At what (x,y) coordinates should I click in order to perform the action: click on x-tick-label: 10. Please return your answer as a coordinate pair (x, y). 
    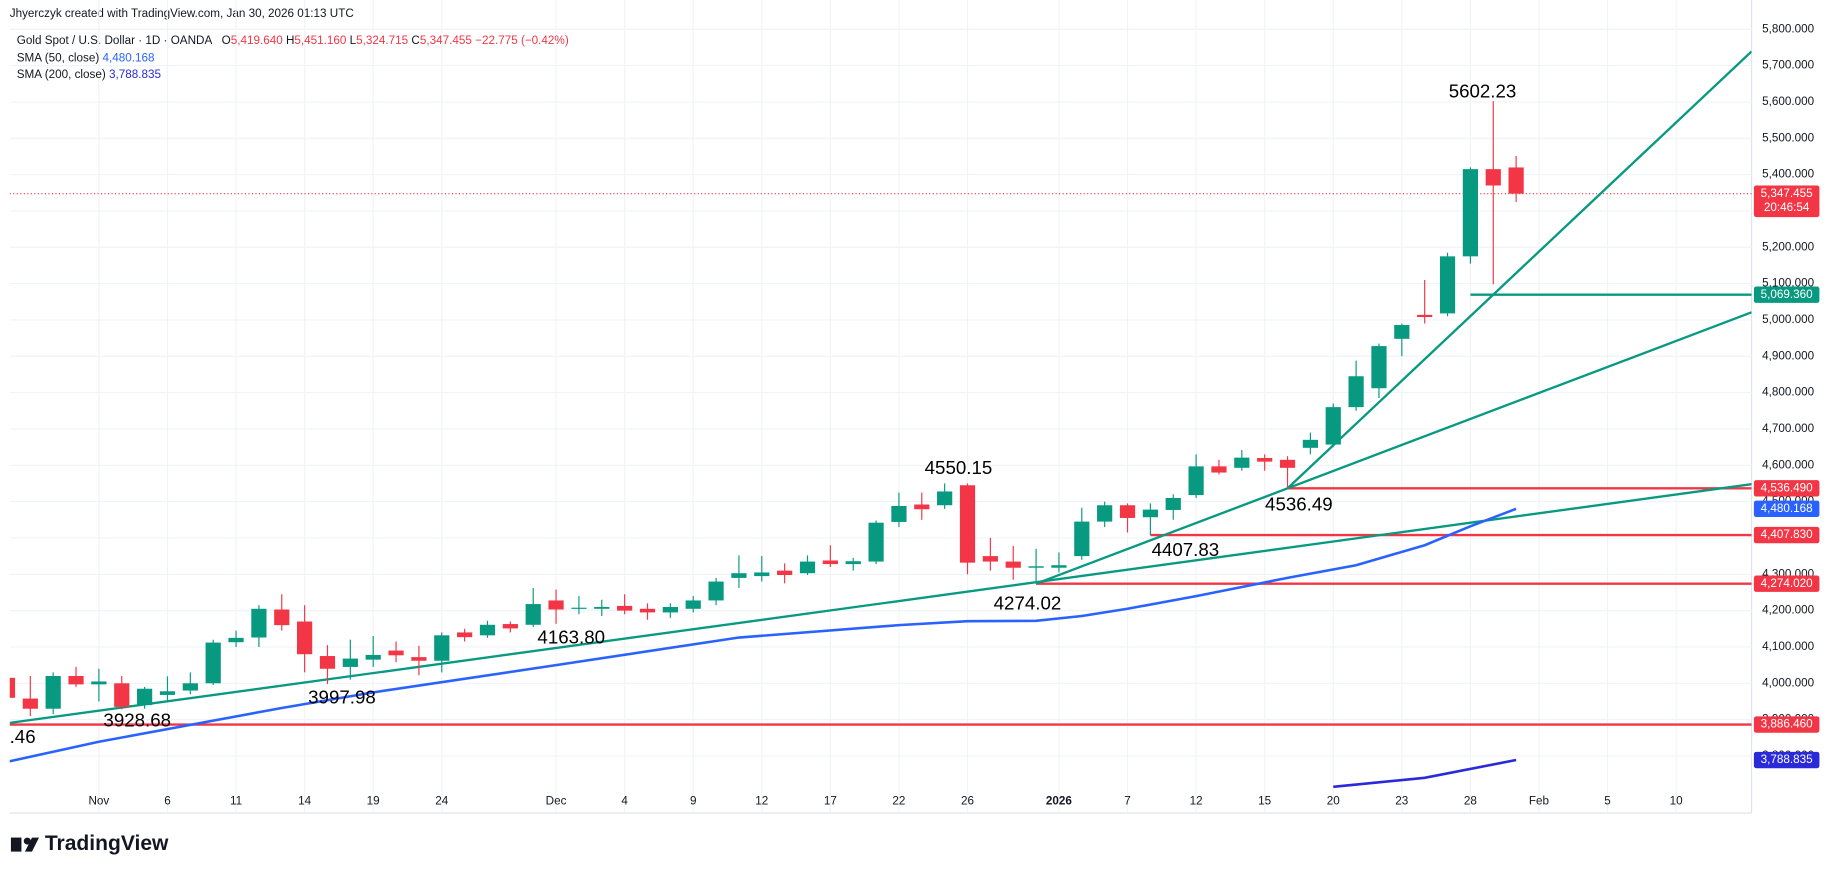
    Looking at the image, I should click on (1676, 800).